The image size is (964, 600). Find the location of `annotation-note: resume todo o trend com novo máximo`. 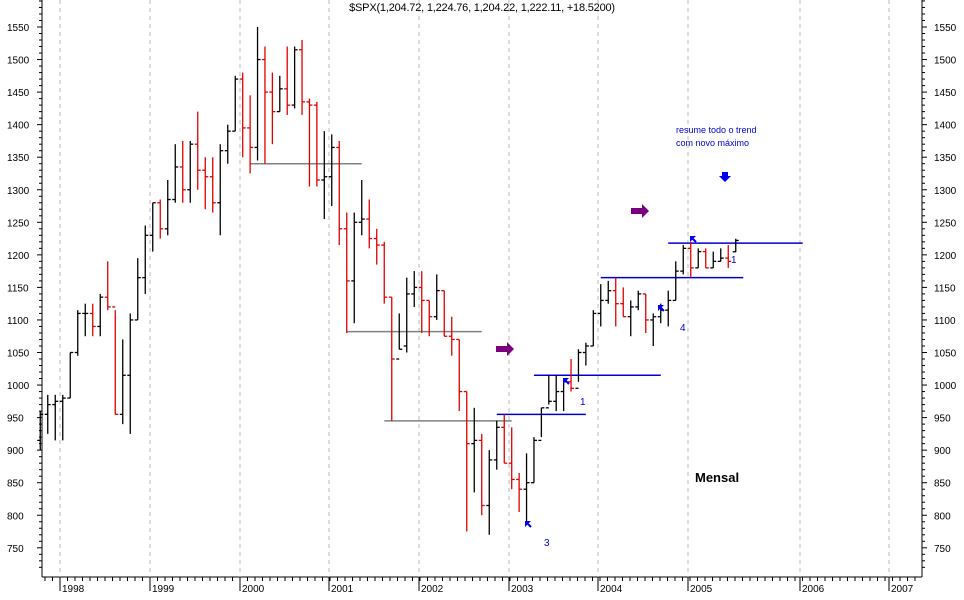

annotation-note: resume todo o trend com novo máximo is located at coordinates (716, 137).